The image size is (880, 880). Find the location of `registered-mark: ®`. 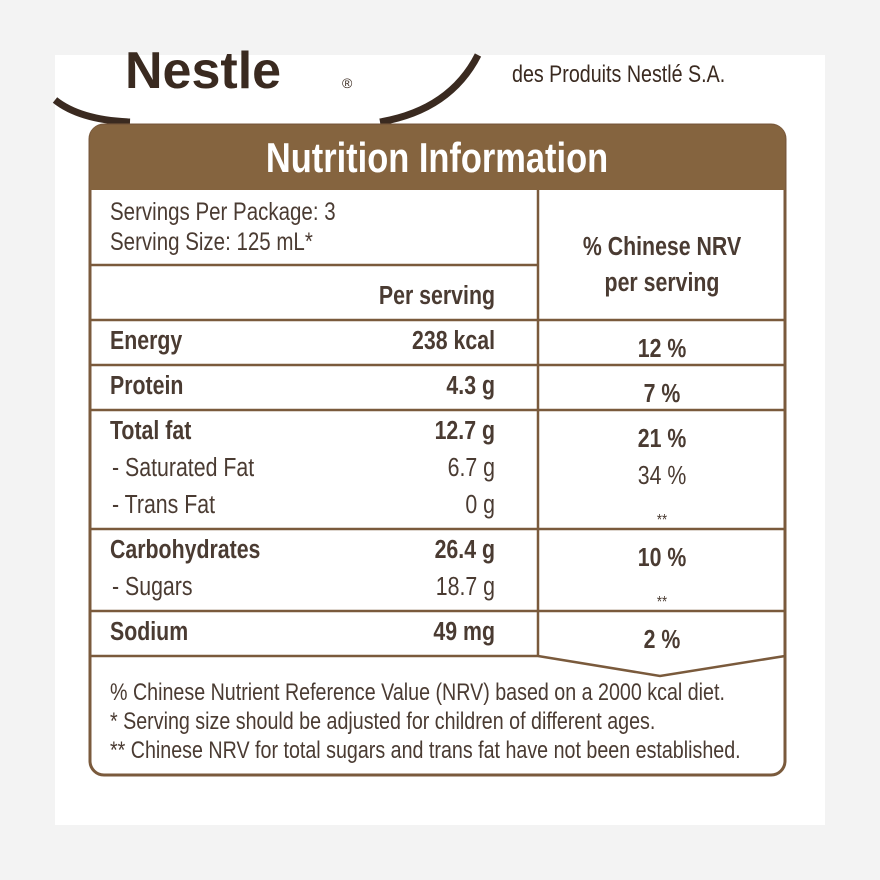

registered-mark: ® is located at coordinates (347, 83).